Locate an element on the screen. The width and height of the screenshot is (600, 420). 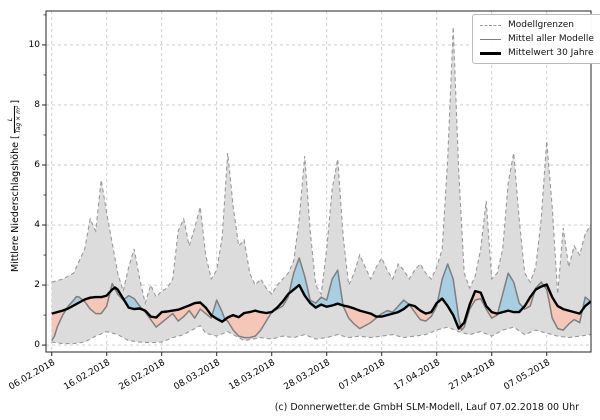
y-axis-label: Mittlere Niederschlagshöhe [L Tag × m²] is located at coordinates (14, 186).